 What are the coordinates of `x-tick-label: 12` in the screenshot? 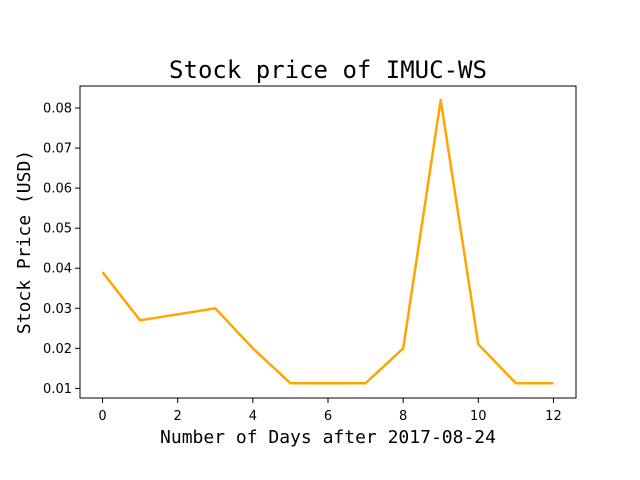 It's located at (553, 416).